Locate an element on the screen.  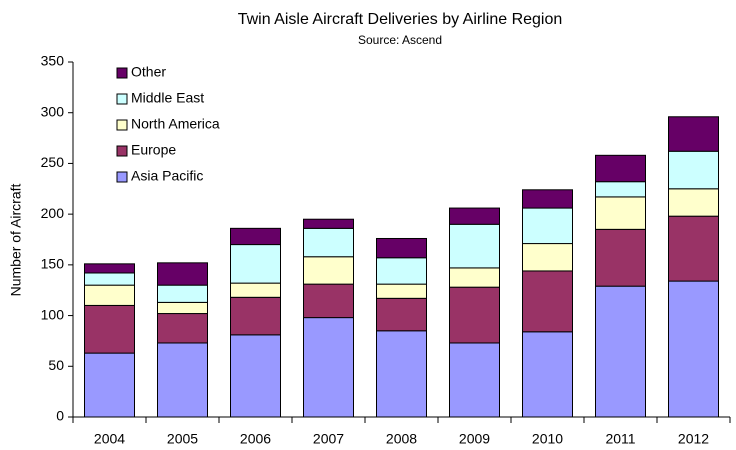
legend-label: Asia Pacific is located at coordinates (167, 176).